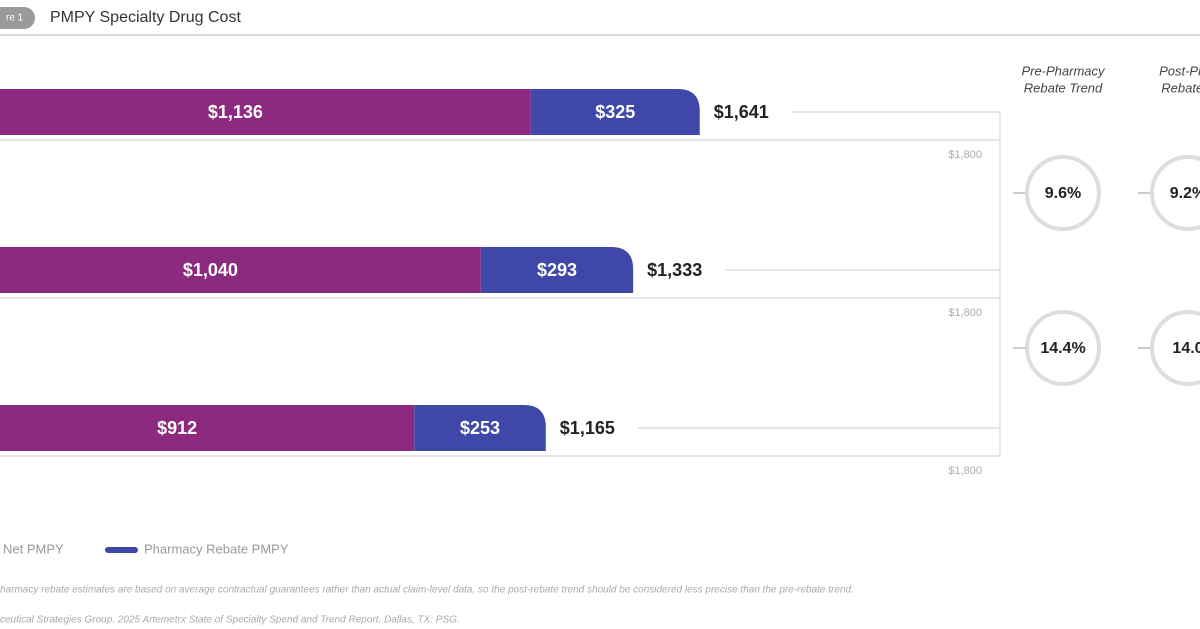 The image size is (1200, 629). Describe the element at coordinates (1180, 87) in the screenshot. I see `trend-header: Rebate T` at that location.